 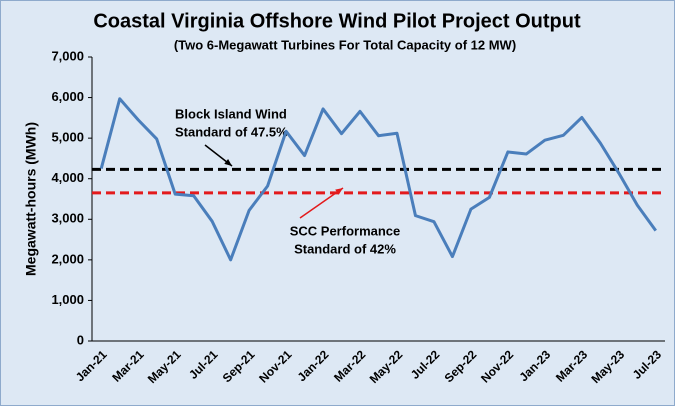 What do you see at coordinates (67, 55) in the screenshot?
I see `y-tick-label: 7,000` at bounding box center [67, 55].